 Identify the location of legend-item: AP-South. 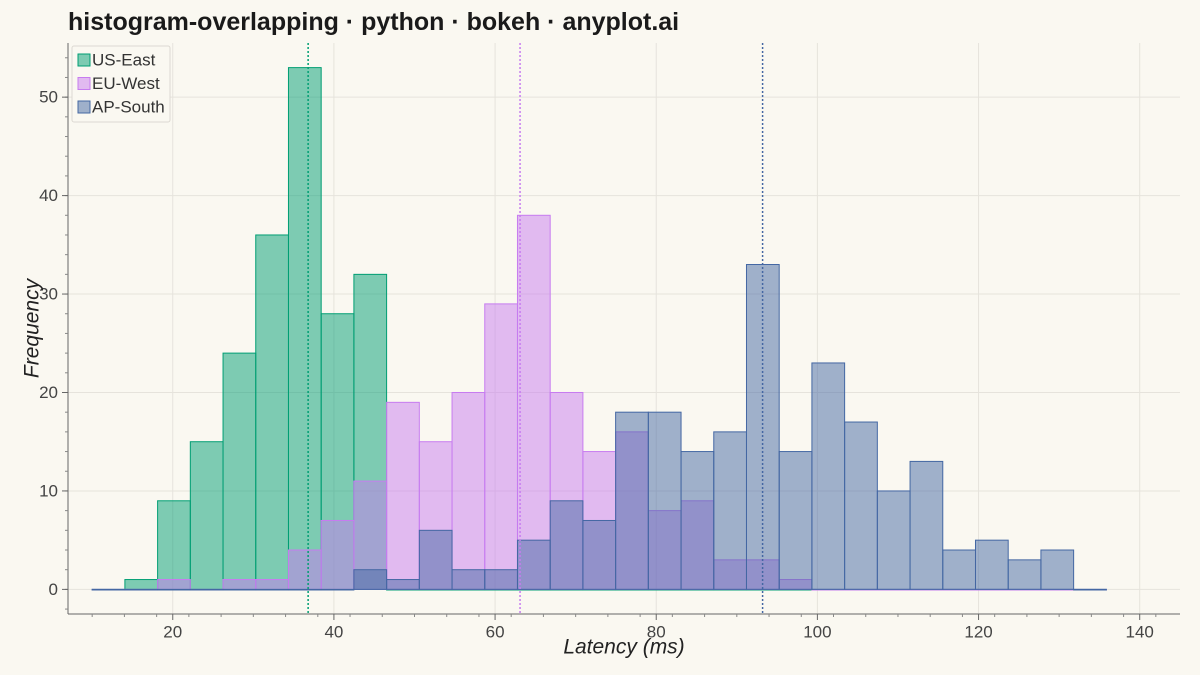
(121, 107).